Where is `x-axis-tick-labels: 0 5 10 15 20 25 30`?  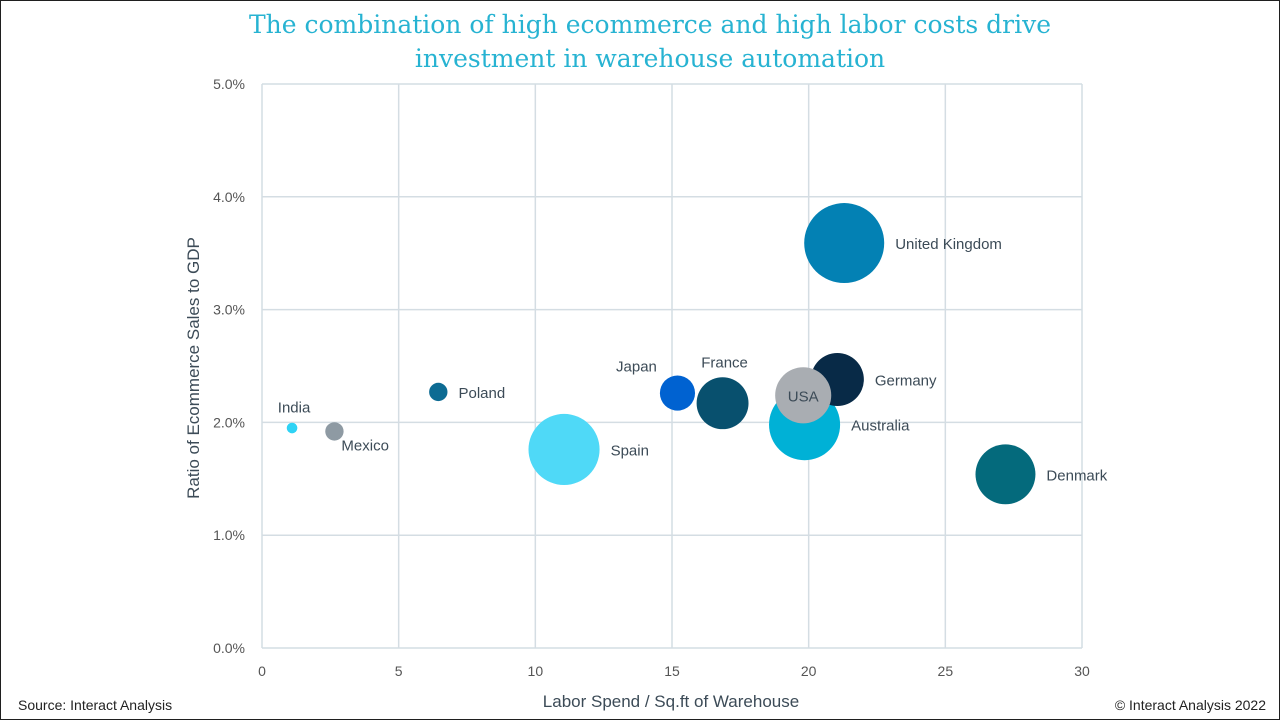 x-axis-tick-labels: 0 5 10 15 20 25 30 is located at coordinates (674, 671).